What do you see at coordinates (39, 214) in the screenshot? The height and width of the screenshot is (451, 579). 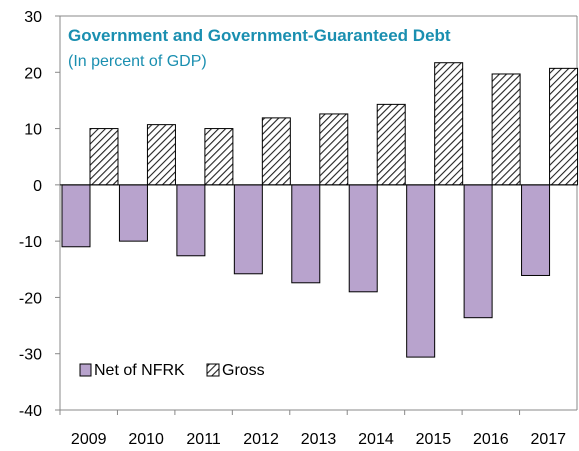 I see `y-axis-ticks: 30 20 10 0 -10 -20 -30 -40` at bounding box center [39, 214].